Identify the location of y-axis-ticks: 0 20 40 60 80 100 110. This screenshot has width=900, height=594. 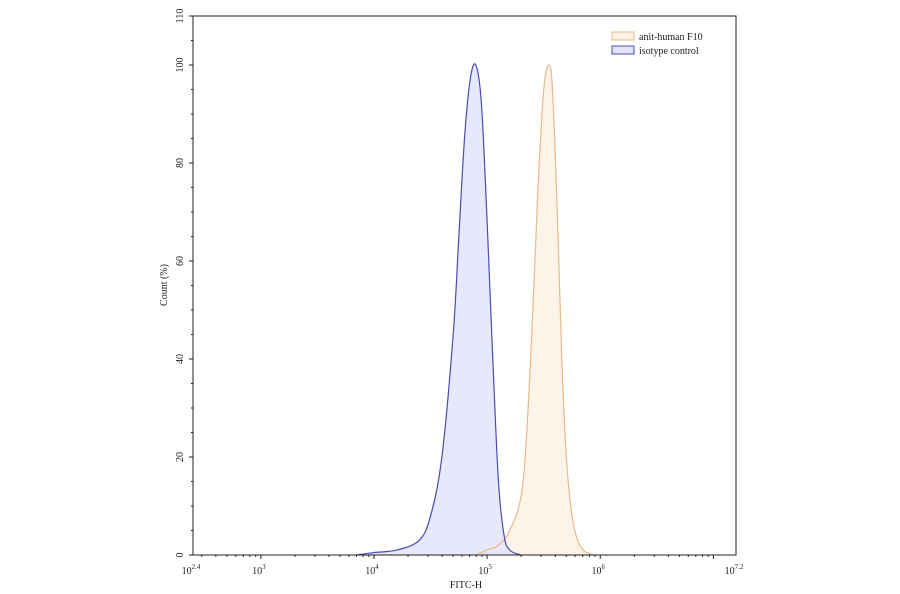
(184, 283).